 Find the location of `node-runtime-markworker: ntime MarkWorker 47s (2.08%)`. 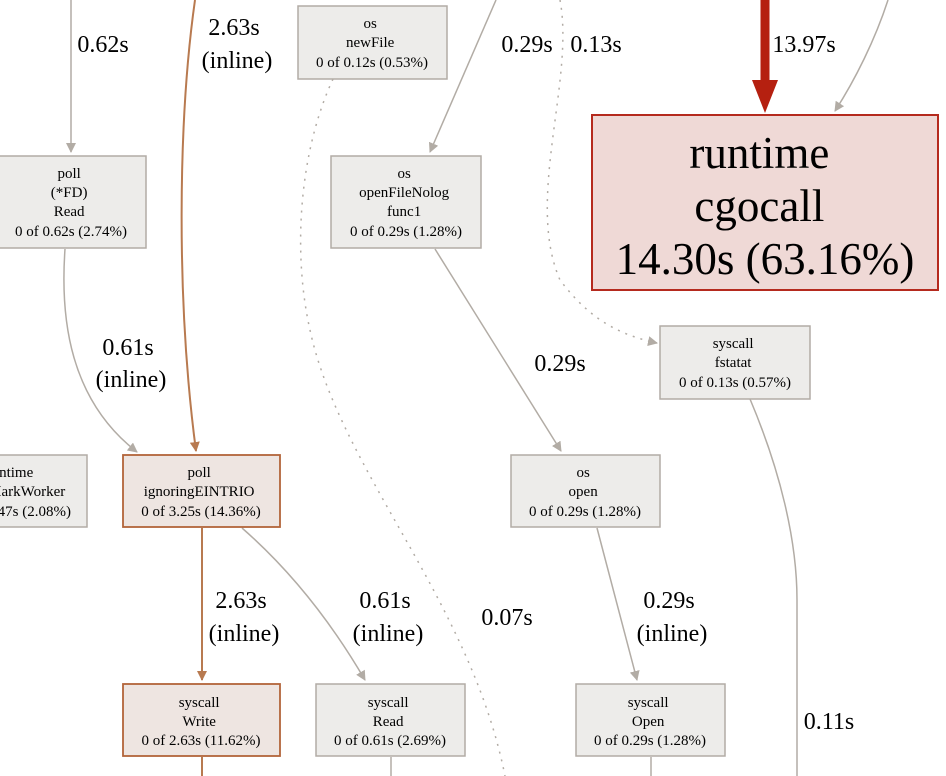

node-runtime-markworker: ntime MarkWorker 47s (2.08%) is located at coordinates (44, 491).